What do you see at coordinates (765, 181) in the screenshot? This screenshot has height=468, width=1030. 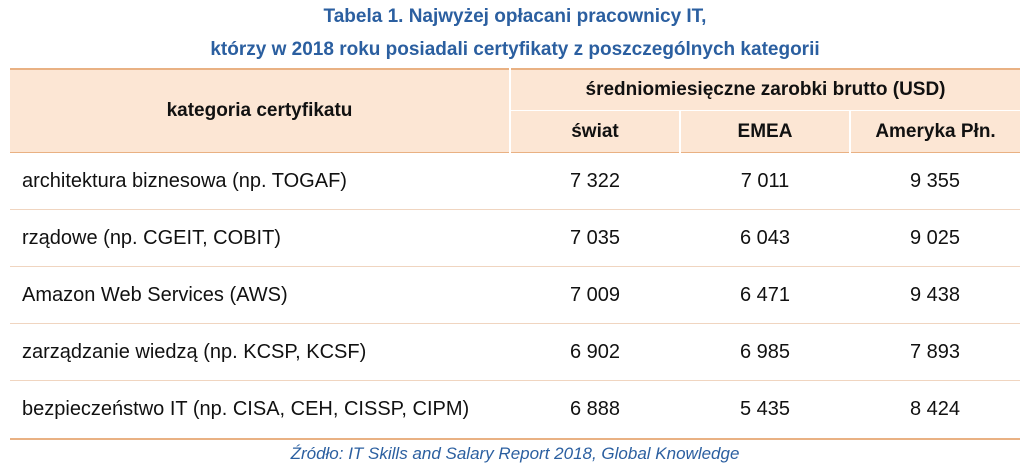 I see `row-emea-value: 7 011` at bounding box center [765, 181].